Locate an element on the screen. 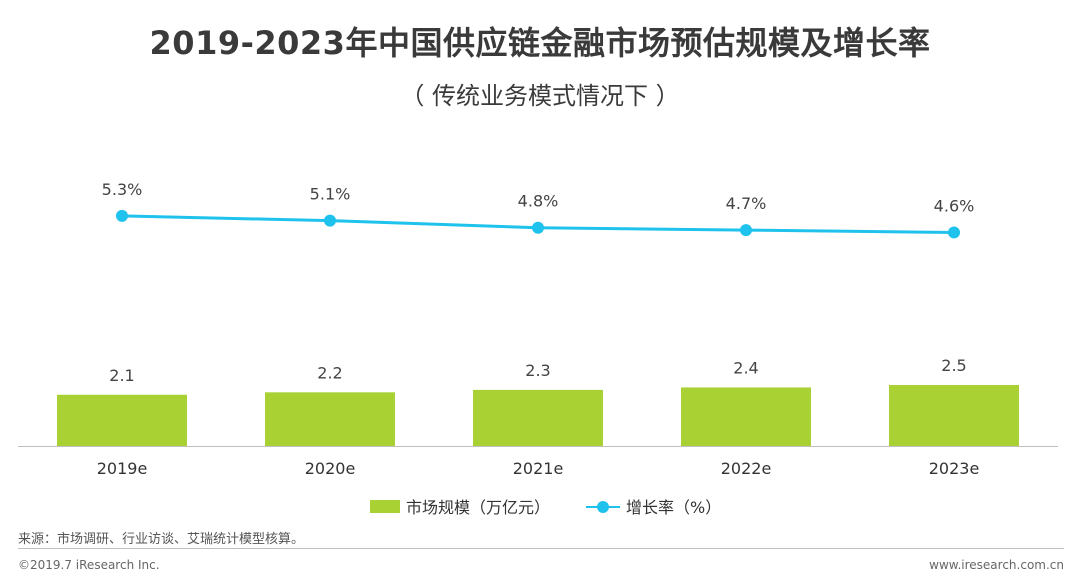 The image size is (1080, 587). bar-value-label: 2.3 is located at coordinates (537, 370).